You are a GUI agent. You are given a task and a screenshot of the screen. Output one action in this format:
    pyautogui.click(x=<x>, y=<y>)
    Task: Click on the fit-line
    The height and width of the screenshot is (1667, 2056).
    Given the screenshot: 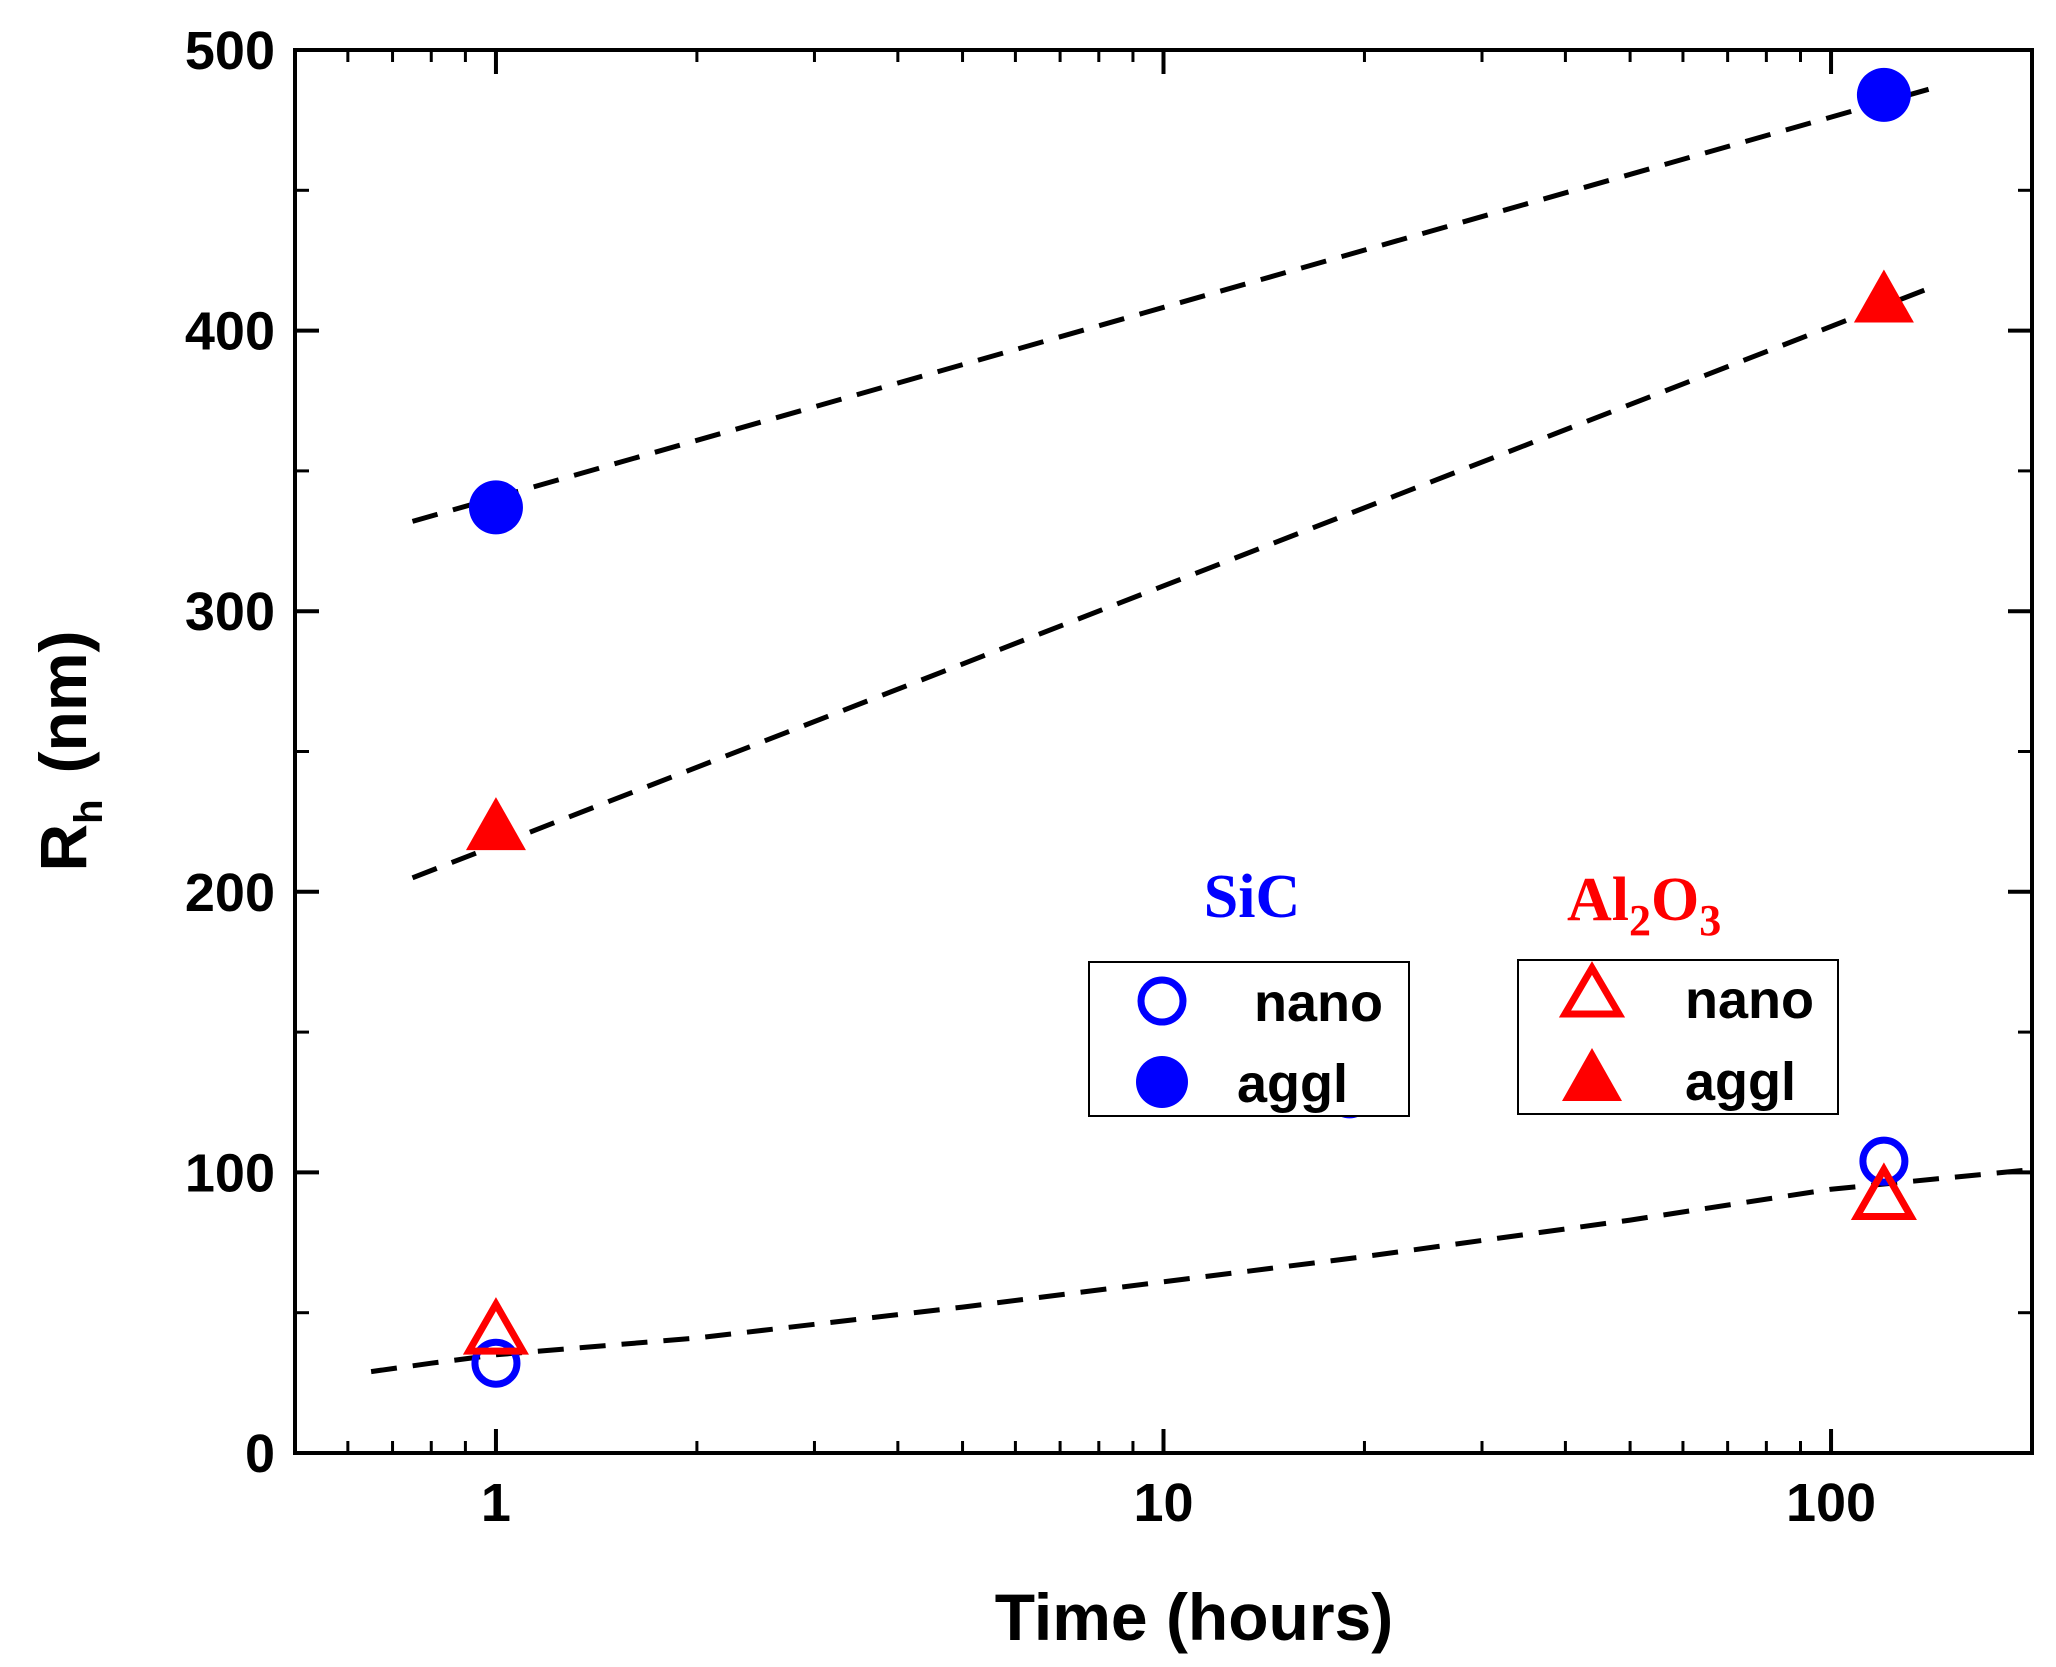 What is the action you would take?
    pyautogui.click(x=1201, y=1271)
    